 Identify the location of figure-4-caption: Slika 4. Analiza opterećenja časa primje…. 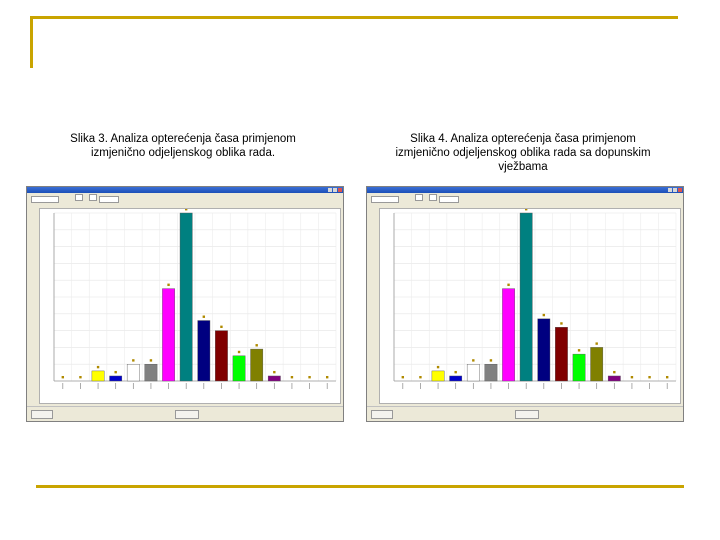
(523, 153).